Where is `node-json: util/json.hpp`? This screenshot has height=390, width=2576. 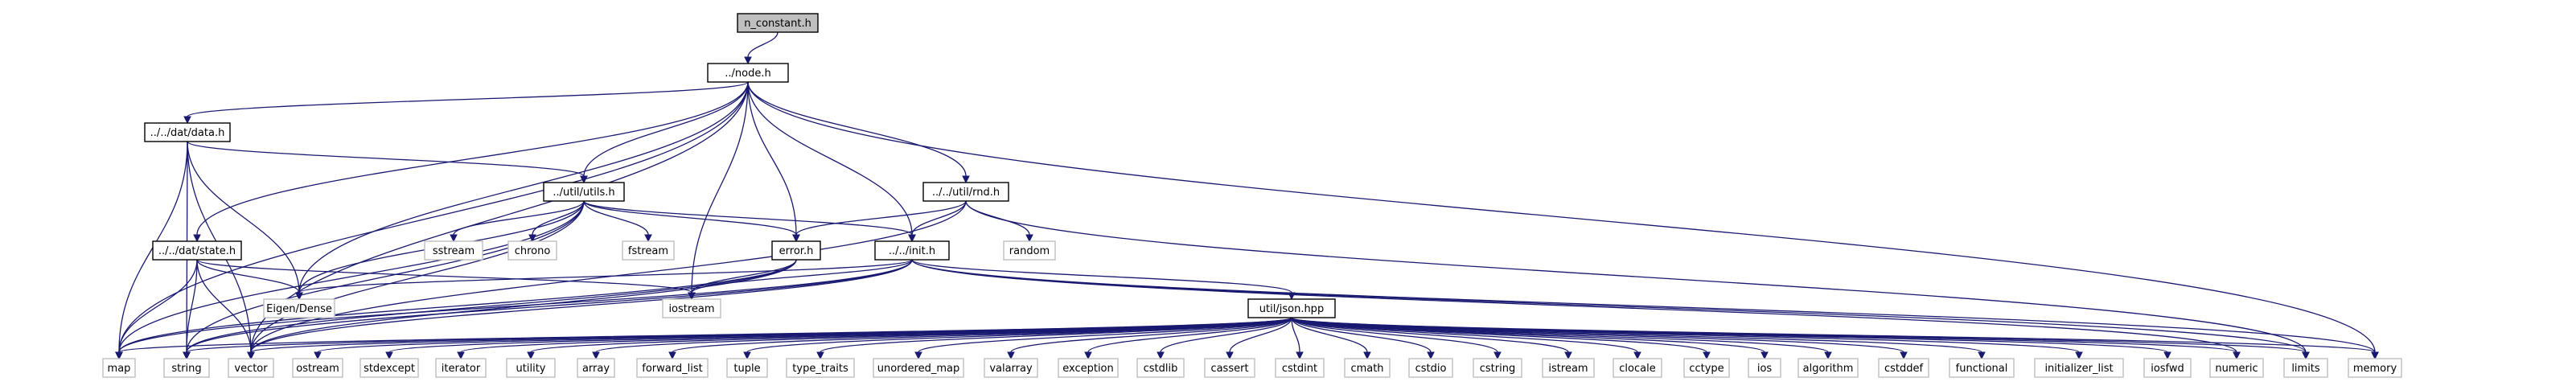
node-json: util/json.hpp is located at coordinates (1291, 308).